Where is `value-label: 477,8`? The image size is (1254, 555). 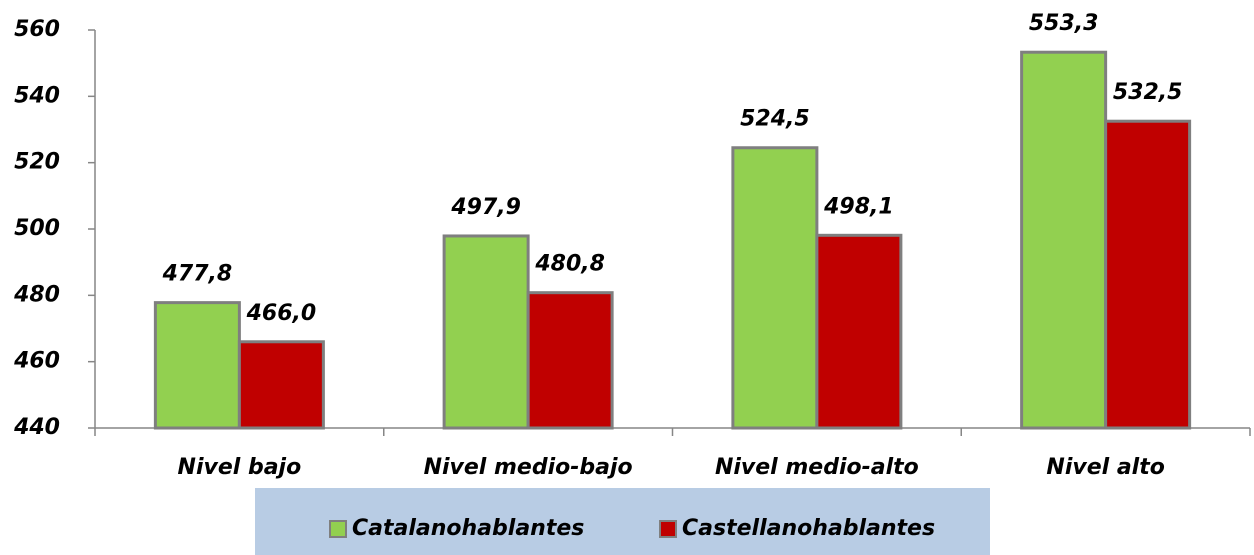
value-label: 477,8 is located at coordinates (197, 274).